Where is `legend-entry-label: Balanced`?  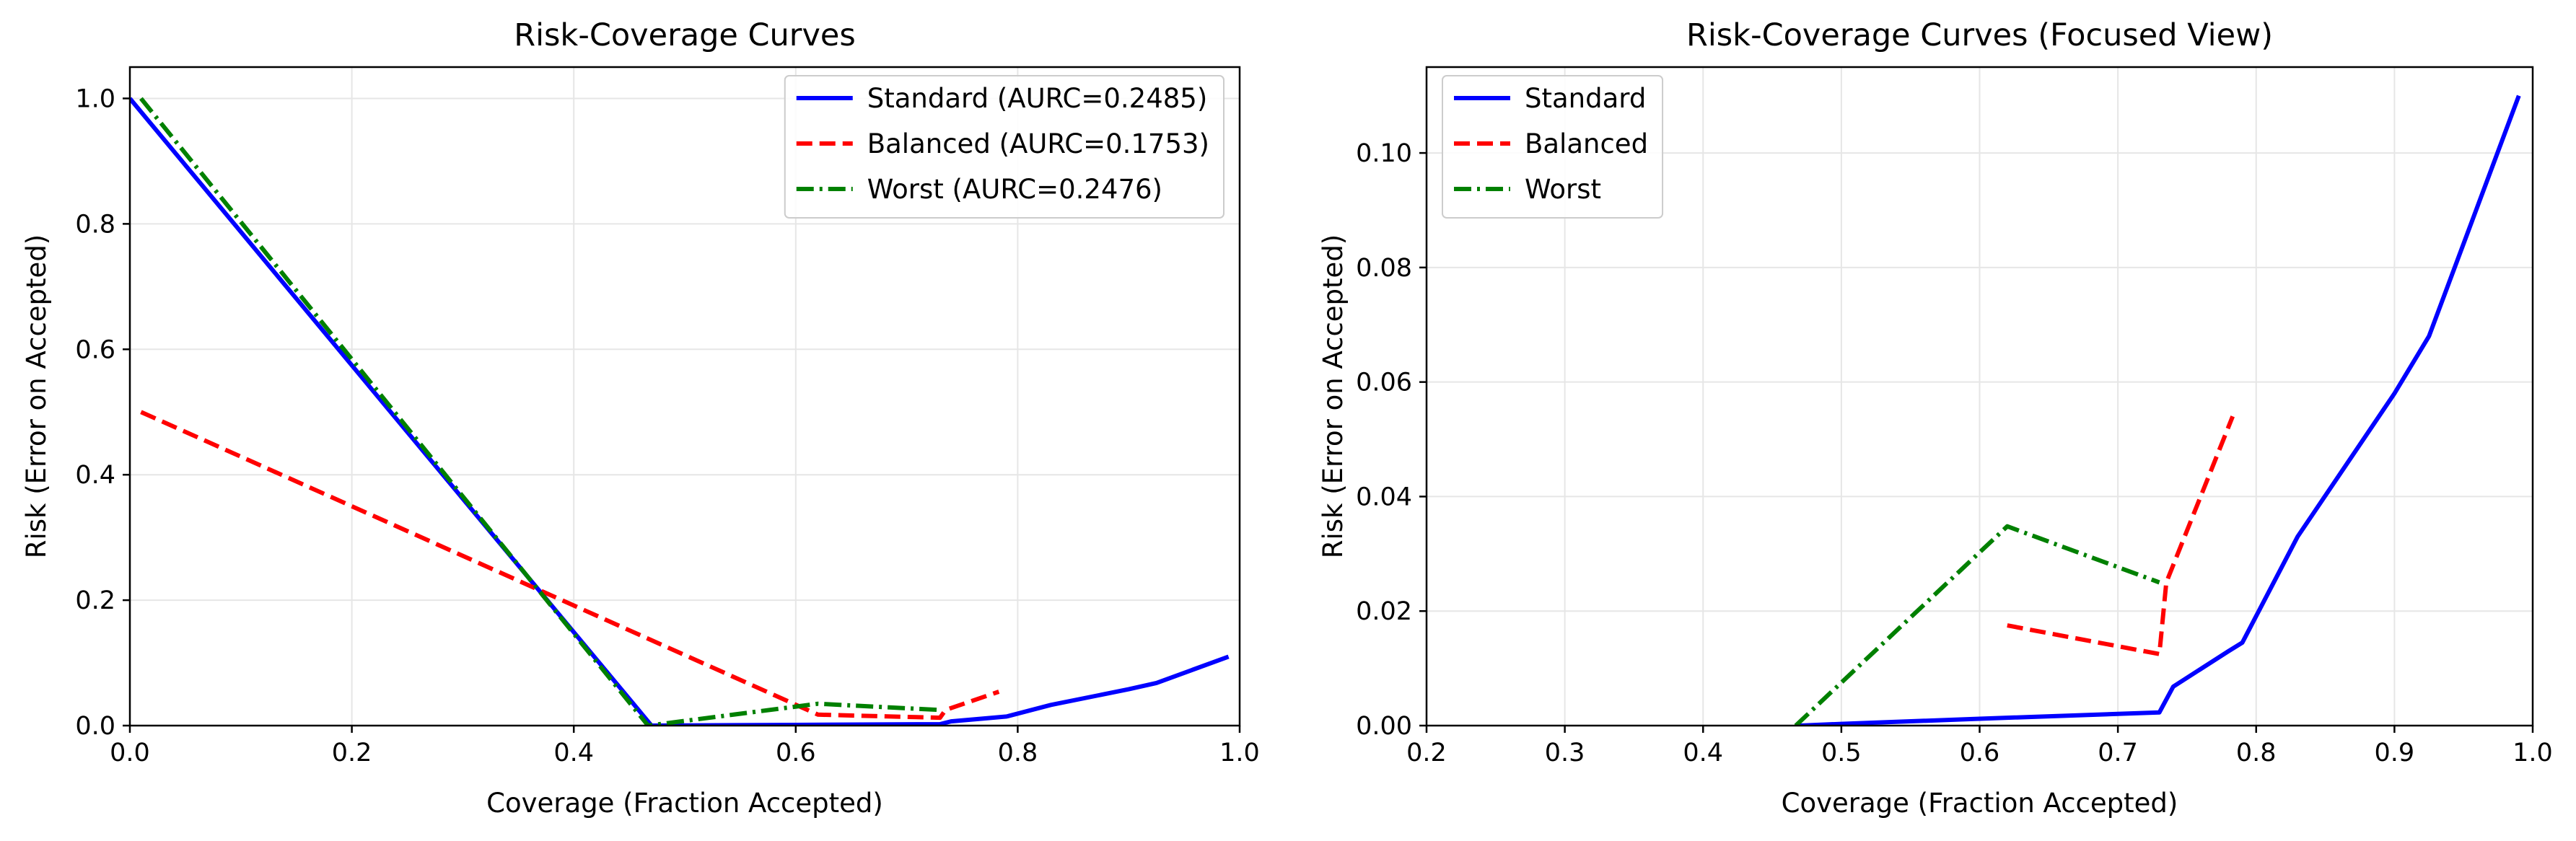 legend-entry-label: Balanced is located at coordinates (1586, 143).